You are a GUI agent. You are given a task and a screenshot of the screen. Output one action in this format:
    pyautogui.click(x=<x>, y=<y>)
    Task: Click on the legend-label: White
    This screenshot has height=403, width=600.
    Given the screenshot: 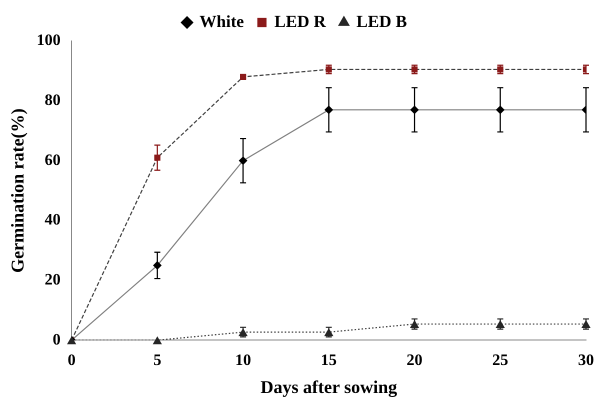 What is the action you would take?
    pyautogui.click(x=222, y=21)
    